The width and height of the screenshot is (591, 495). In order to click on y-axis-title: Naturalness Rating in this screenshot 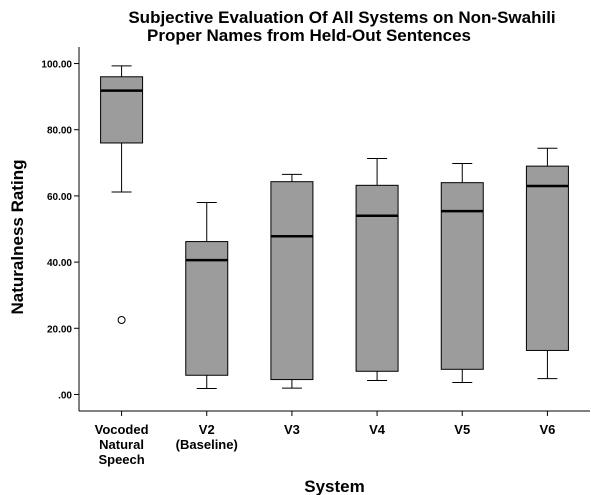, I will do `click(17, 237)`.